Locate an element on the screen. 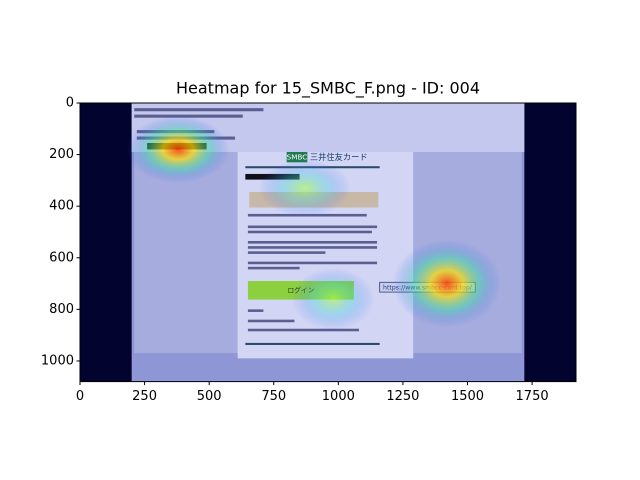 The image size is (640, 480). x-tick-label: 500 is located at coordinates (209, 396).